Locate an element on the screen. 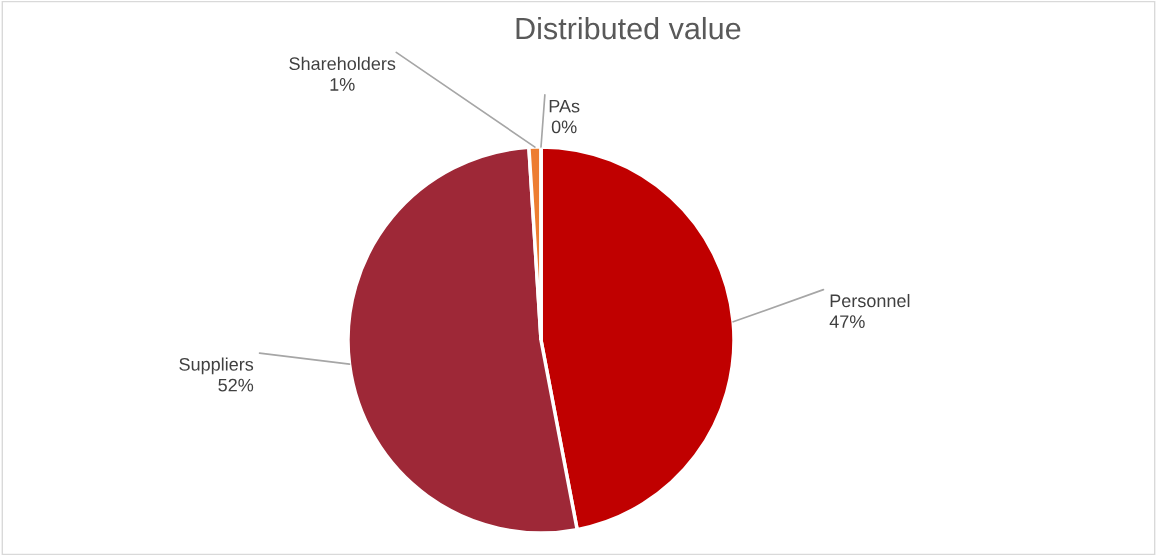 This screenshot has height=556, width=1157. slice-label: Personnel is located at coordinates (870, 300).